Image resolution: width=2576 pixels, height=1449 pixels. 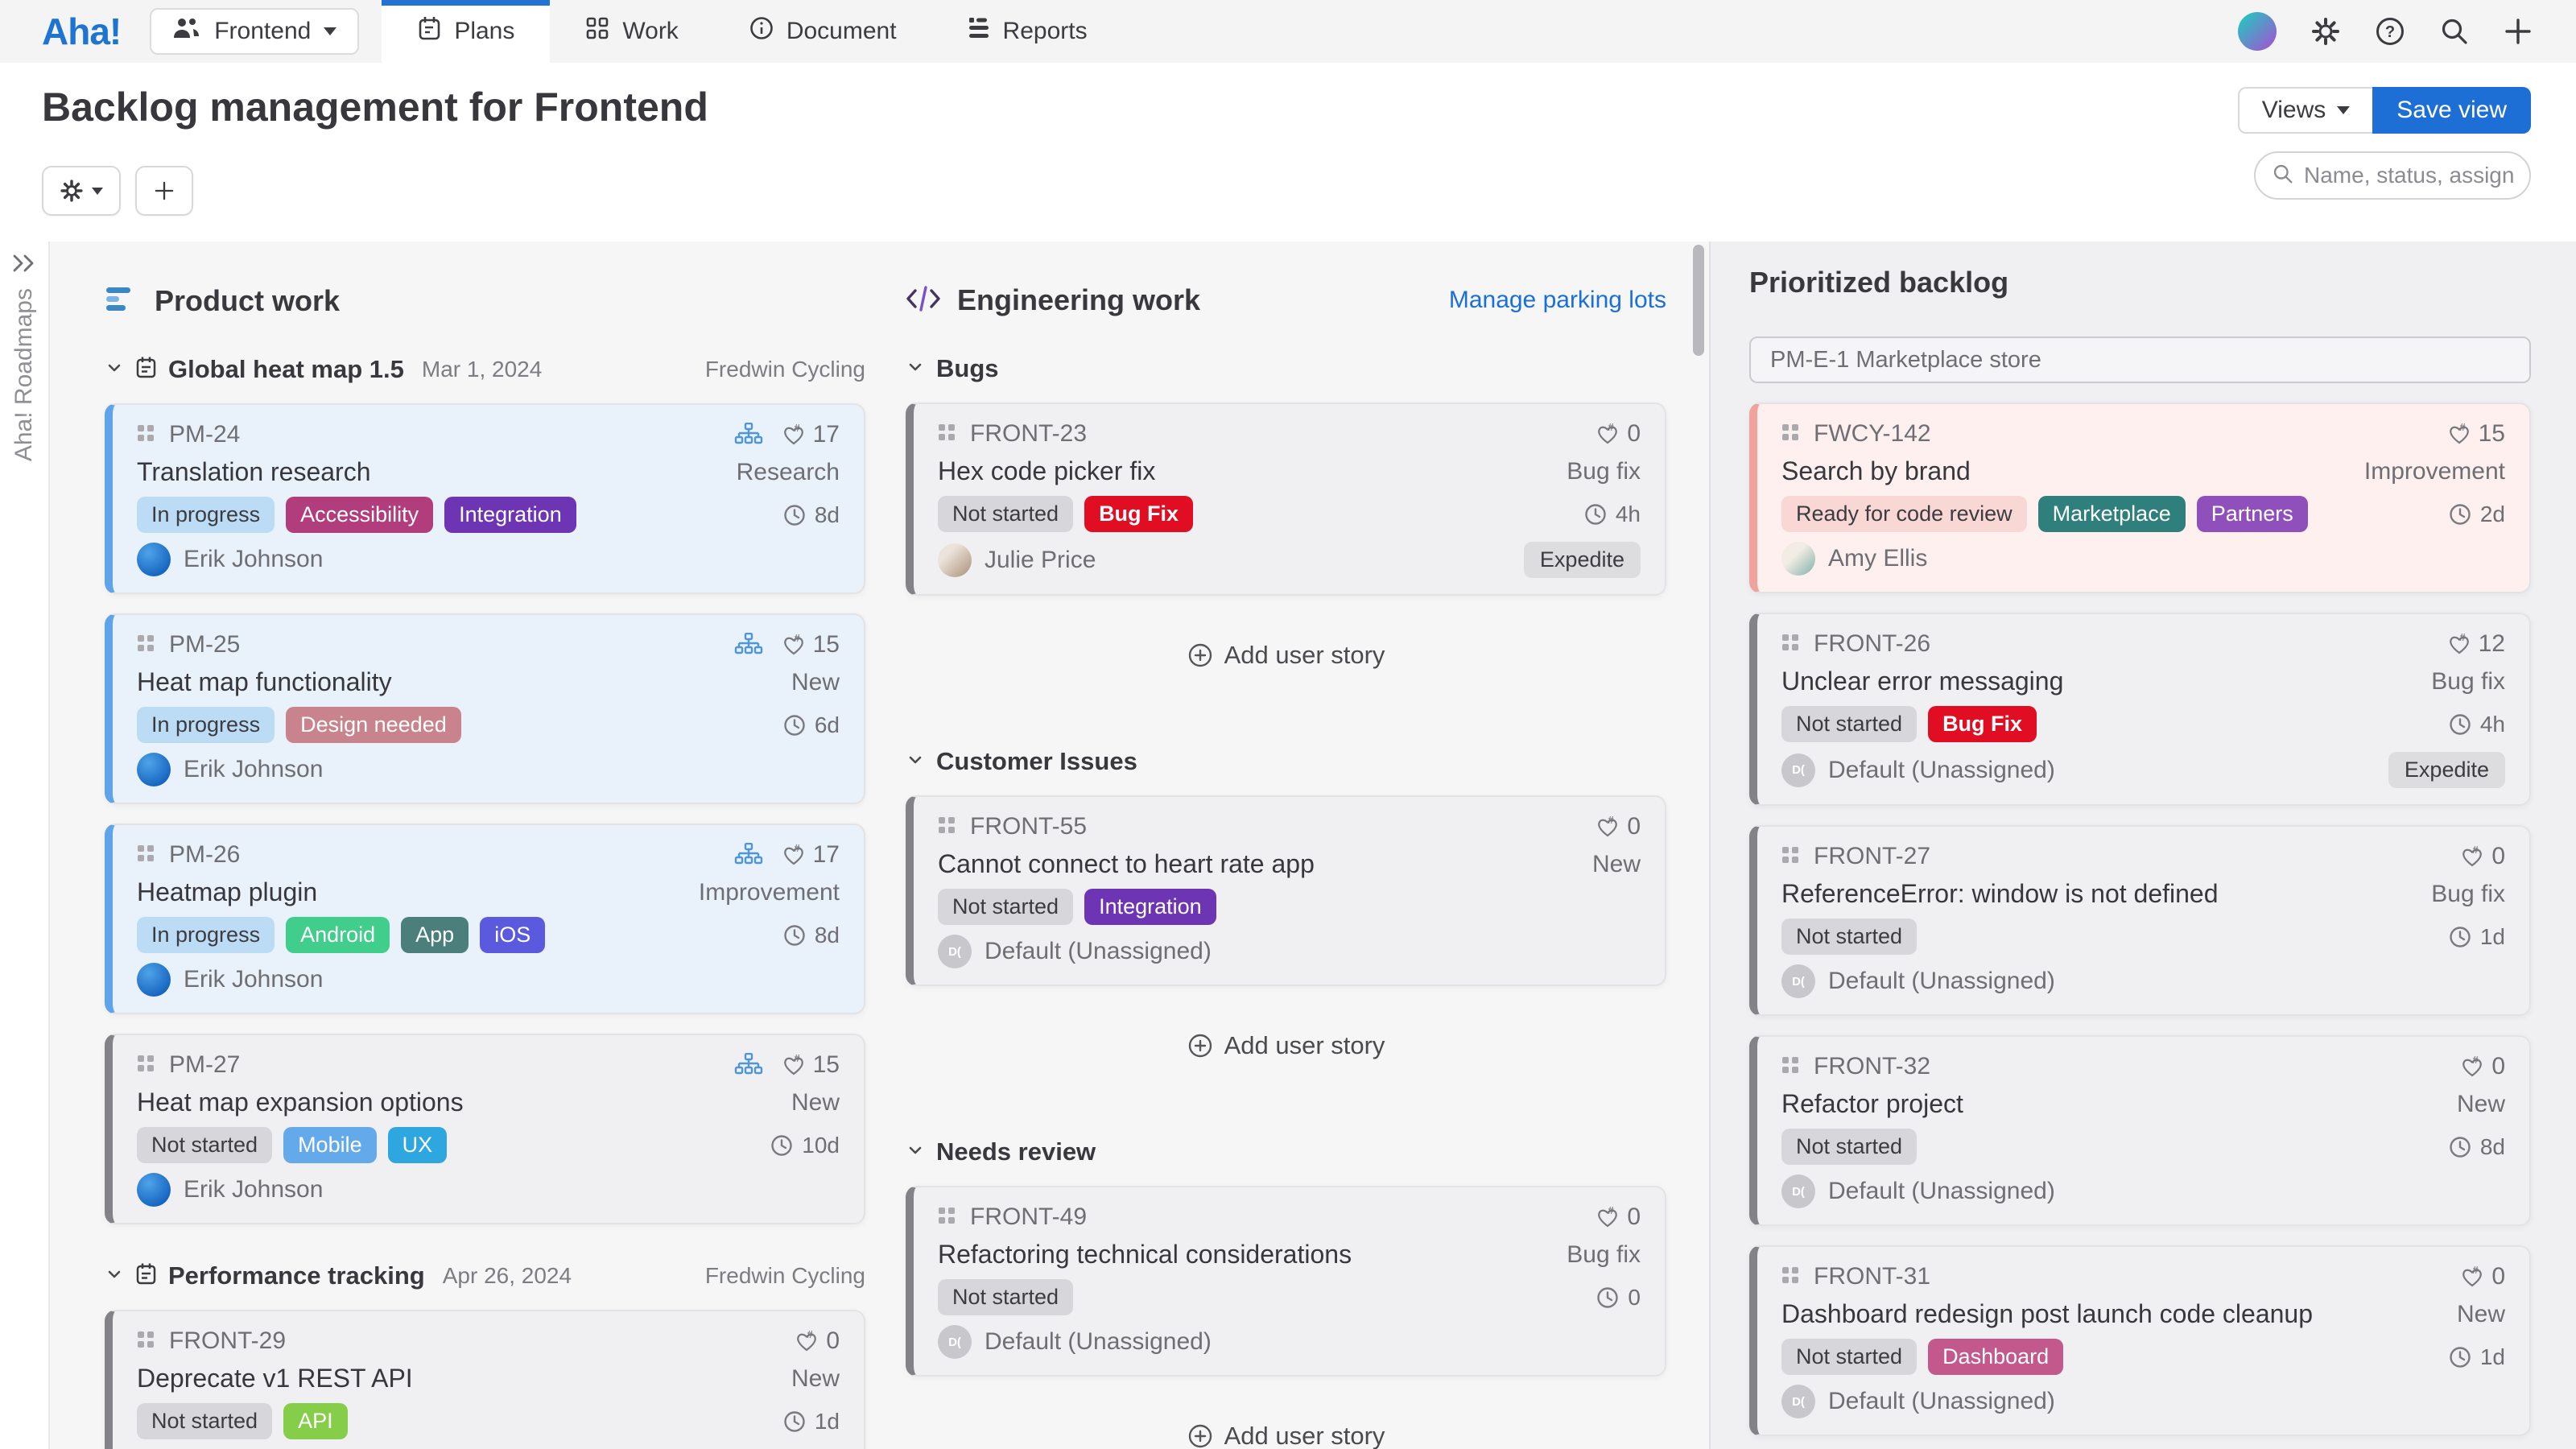 What do you see at coordinates (2472, 1066) in the screenshot?
I see `score-icon: #` at bounding box center [2472, 1066].